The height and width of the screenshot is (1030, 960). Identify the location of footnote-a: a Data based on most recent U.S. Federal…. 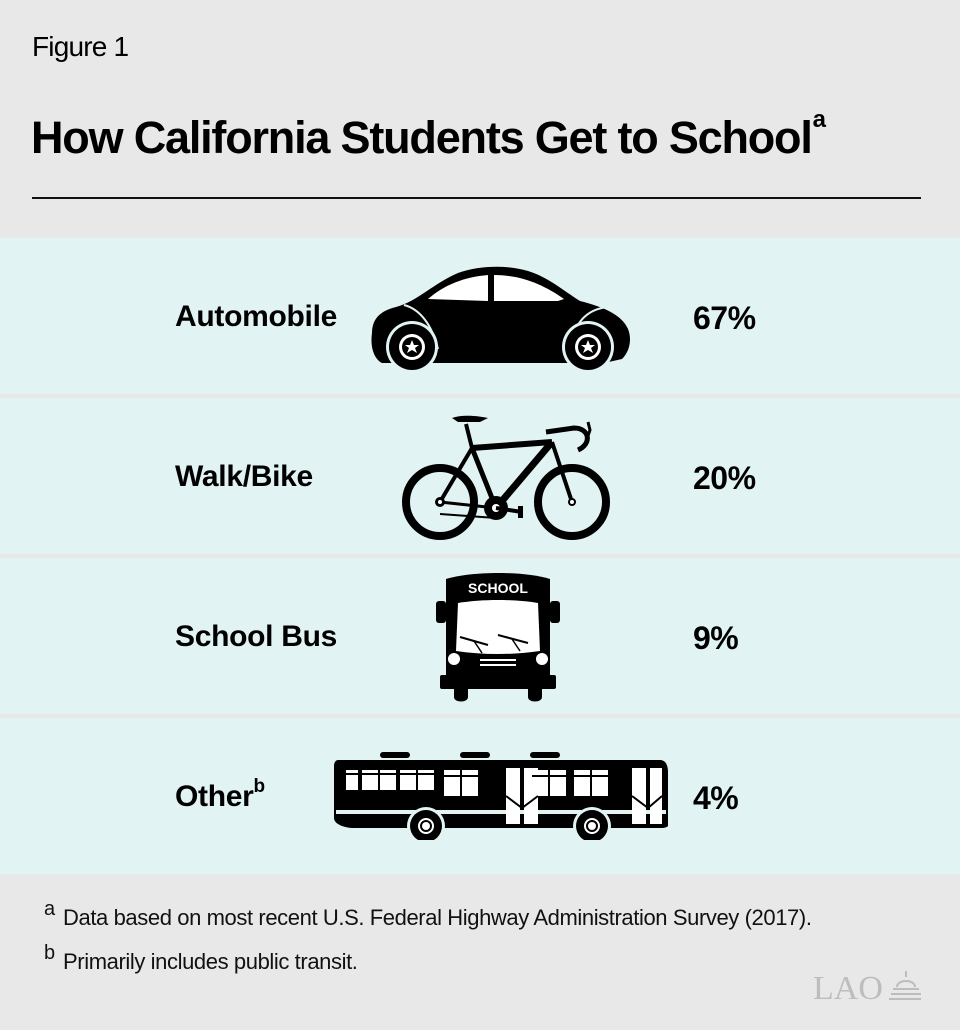
(428, 923).